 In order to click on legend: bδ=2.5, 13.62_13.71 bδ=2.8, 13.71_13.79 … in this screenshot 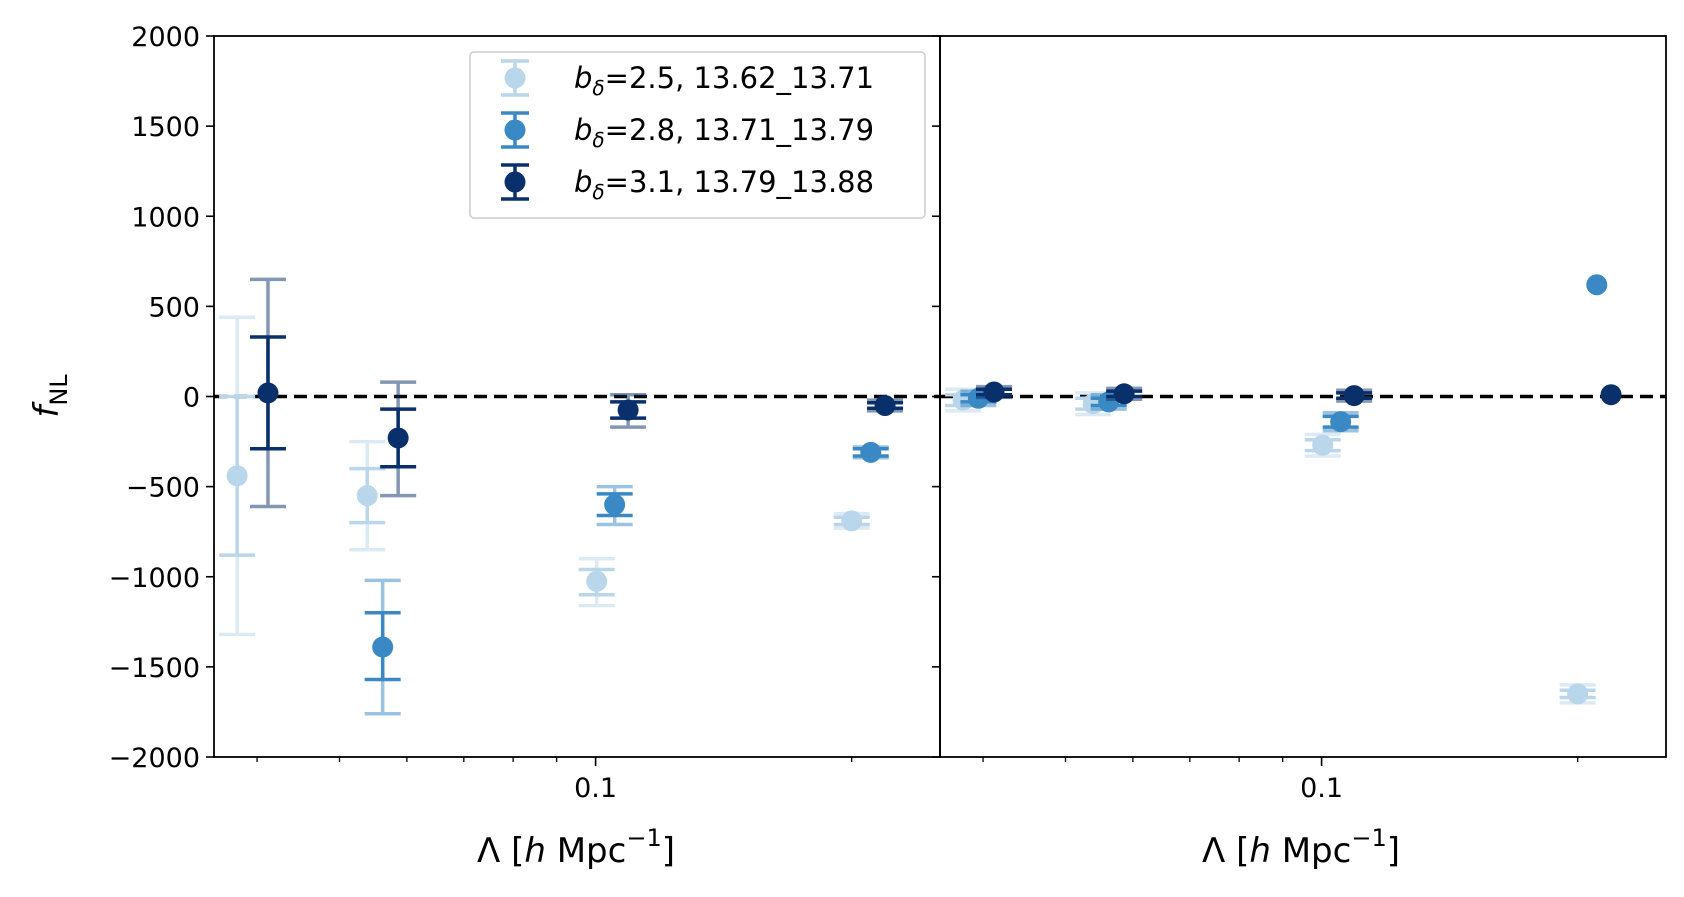, I will do `click(697, 135)`.